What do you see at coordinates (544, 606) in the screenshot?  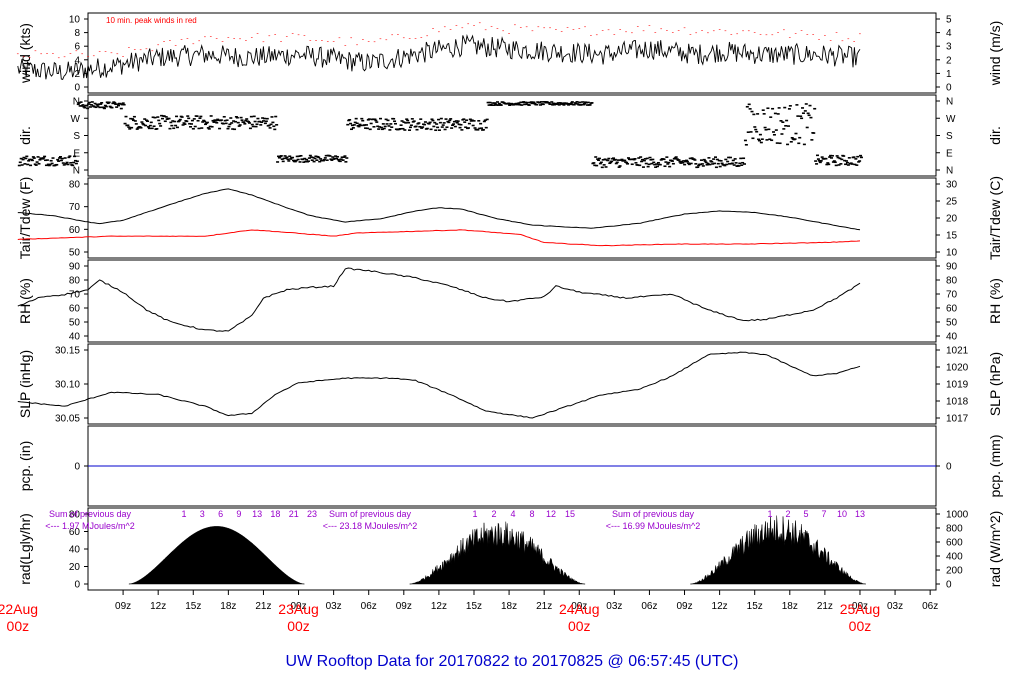 I see `x-tick-label: 21z` at bounding box center [544, 606].